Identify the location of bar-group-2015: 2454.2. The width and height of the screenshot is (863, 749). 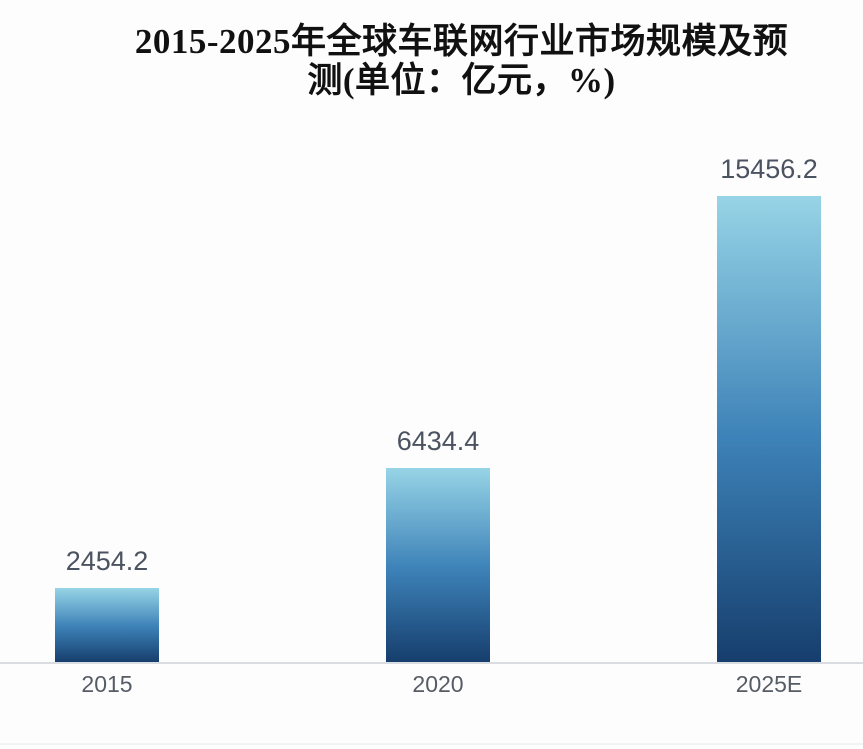
(107, 604).